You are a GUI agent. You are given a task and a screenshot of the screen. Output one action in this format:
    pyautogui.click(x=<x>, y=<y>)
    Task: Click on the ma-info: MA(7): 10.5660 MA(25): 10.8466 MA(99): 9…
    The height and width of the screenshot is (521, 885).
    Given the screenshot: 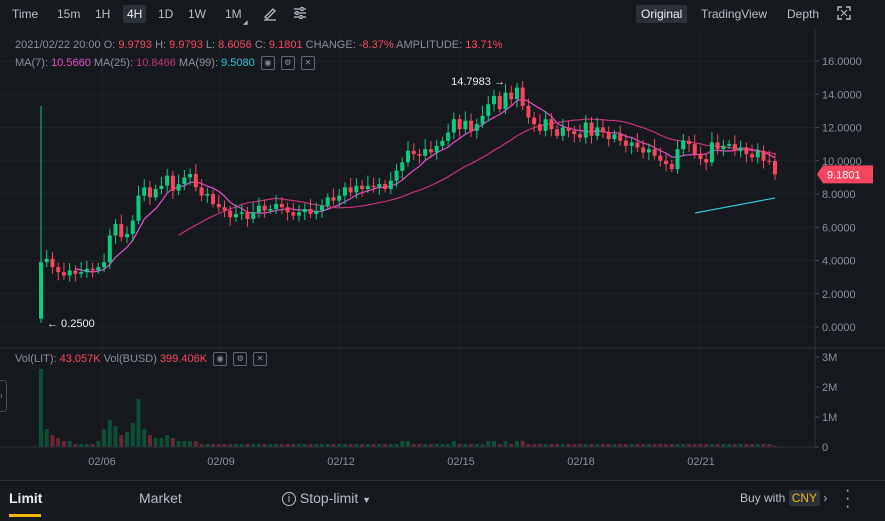 What is the action you would take?
    pyautogui.click(x=165, y=63)
    